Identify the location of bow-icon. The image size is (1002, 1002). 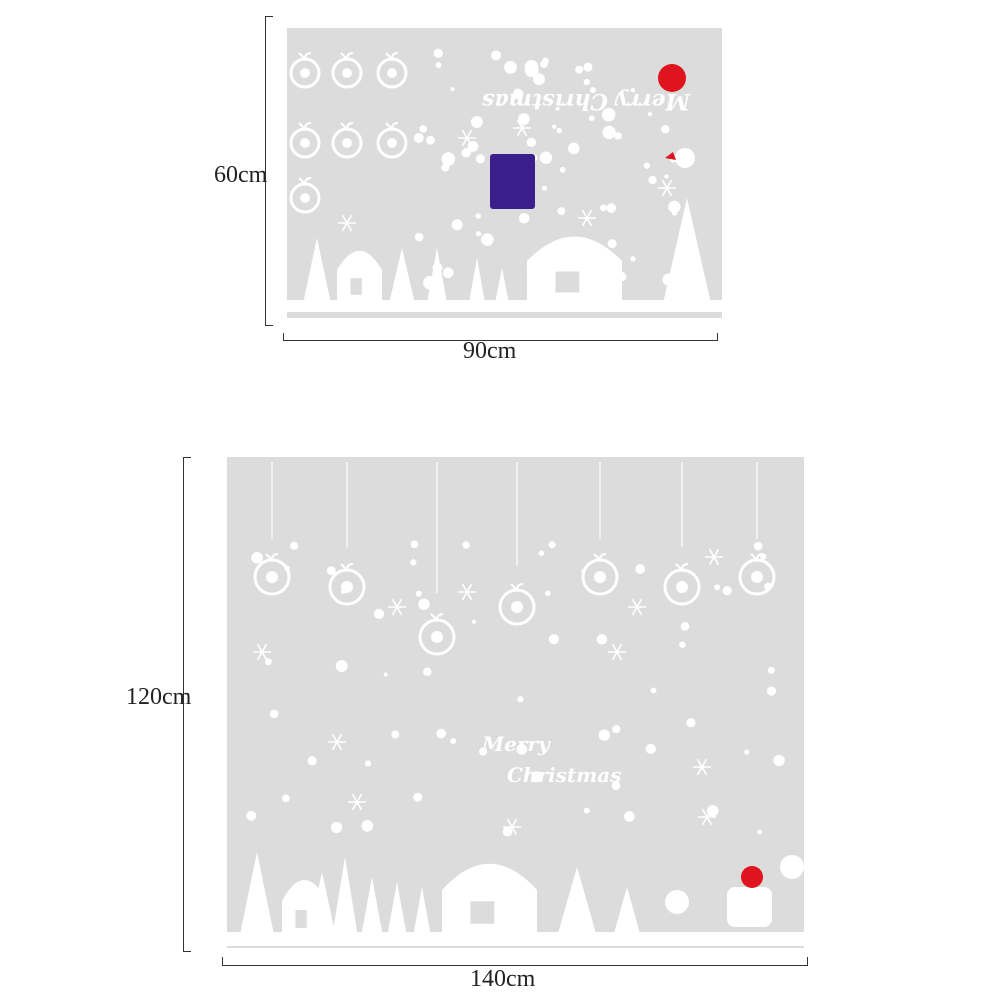
(670, 156).